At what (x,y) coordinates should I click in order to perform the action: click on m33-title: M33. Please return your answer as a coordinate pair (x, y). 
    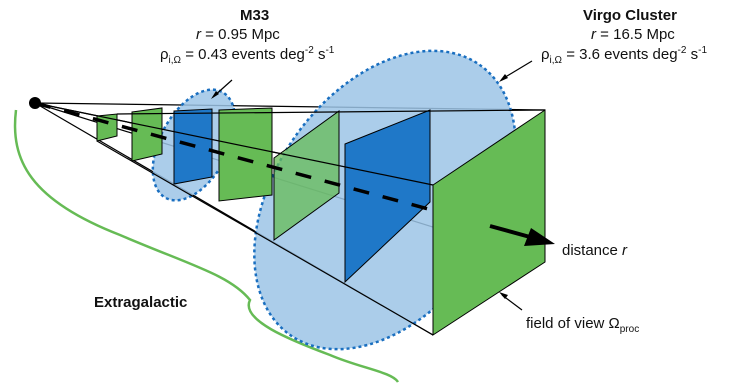
    Looking at the image, I should click on (255, 15).